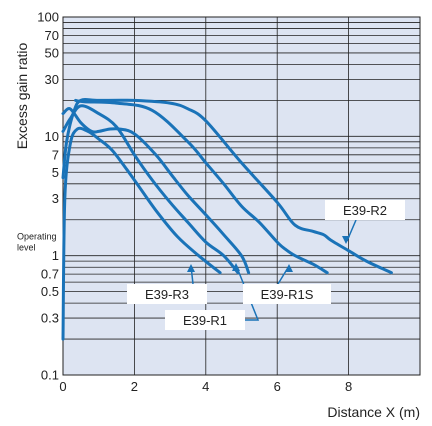 Image resolution: width=432 pixels, height=426 pixels. Describe the element at coordinates (37, 237) in the screenshot. I see `operating-level-line1: Operating` at that location.